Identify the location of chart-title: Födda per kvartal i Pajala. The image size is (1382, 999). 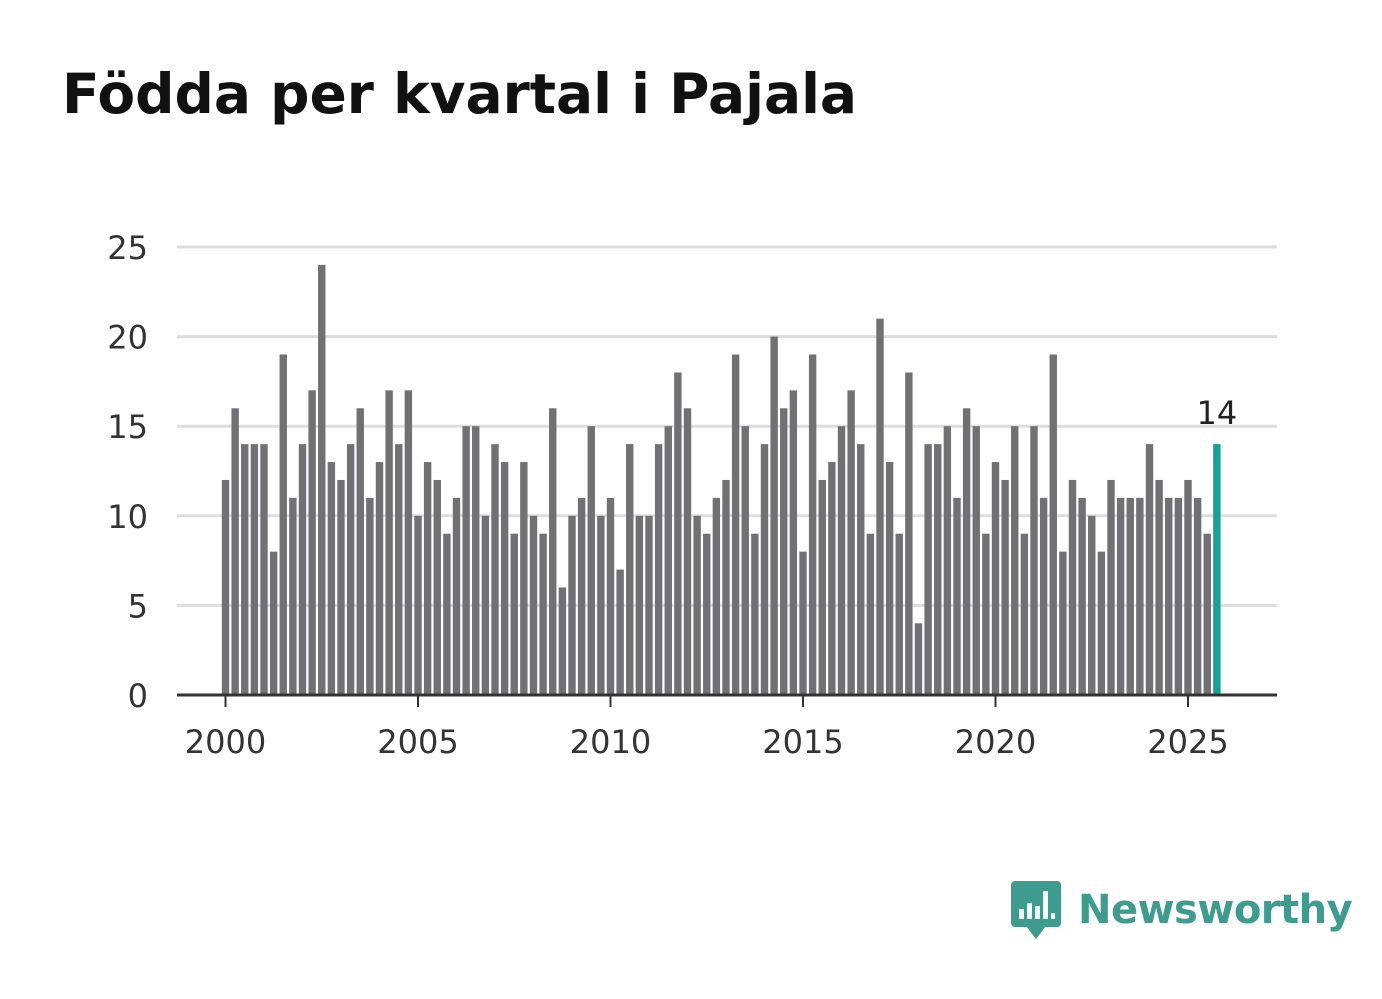
(460, 94).